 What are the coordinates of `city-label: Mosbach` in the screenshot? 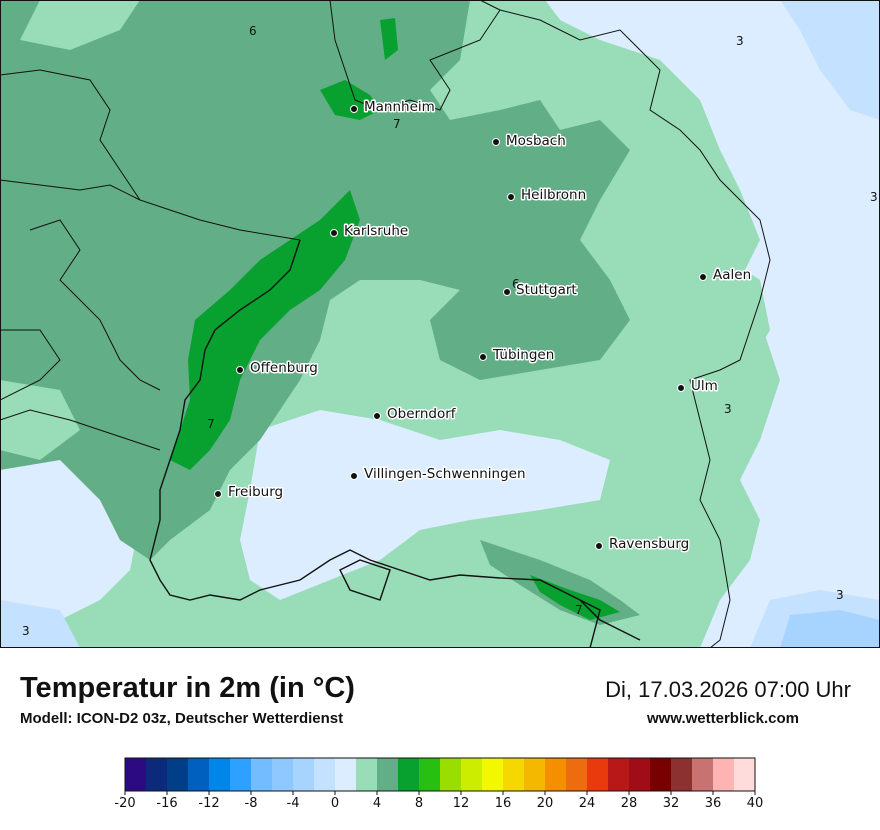 It's located at (536, 141).